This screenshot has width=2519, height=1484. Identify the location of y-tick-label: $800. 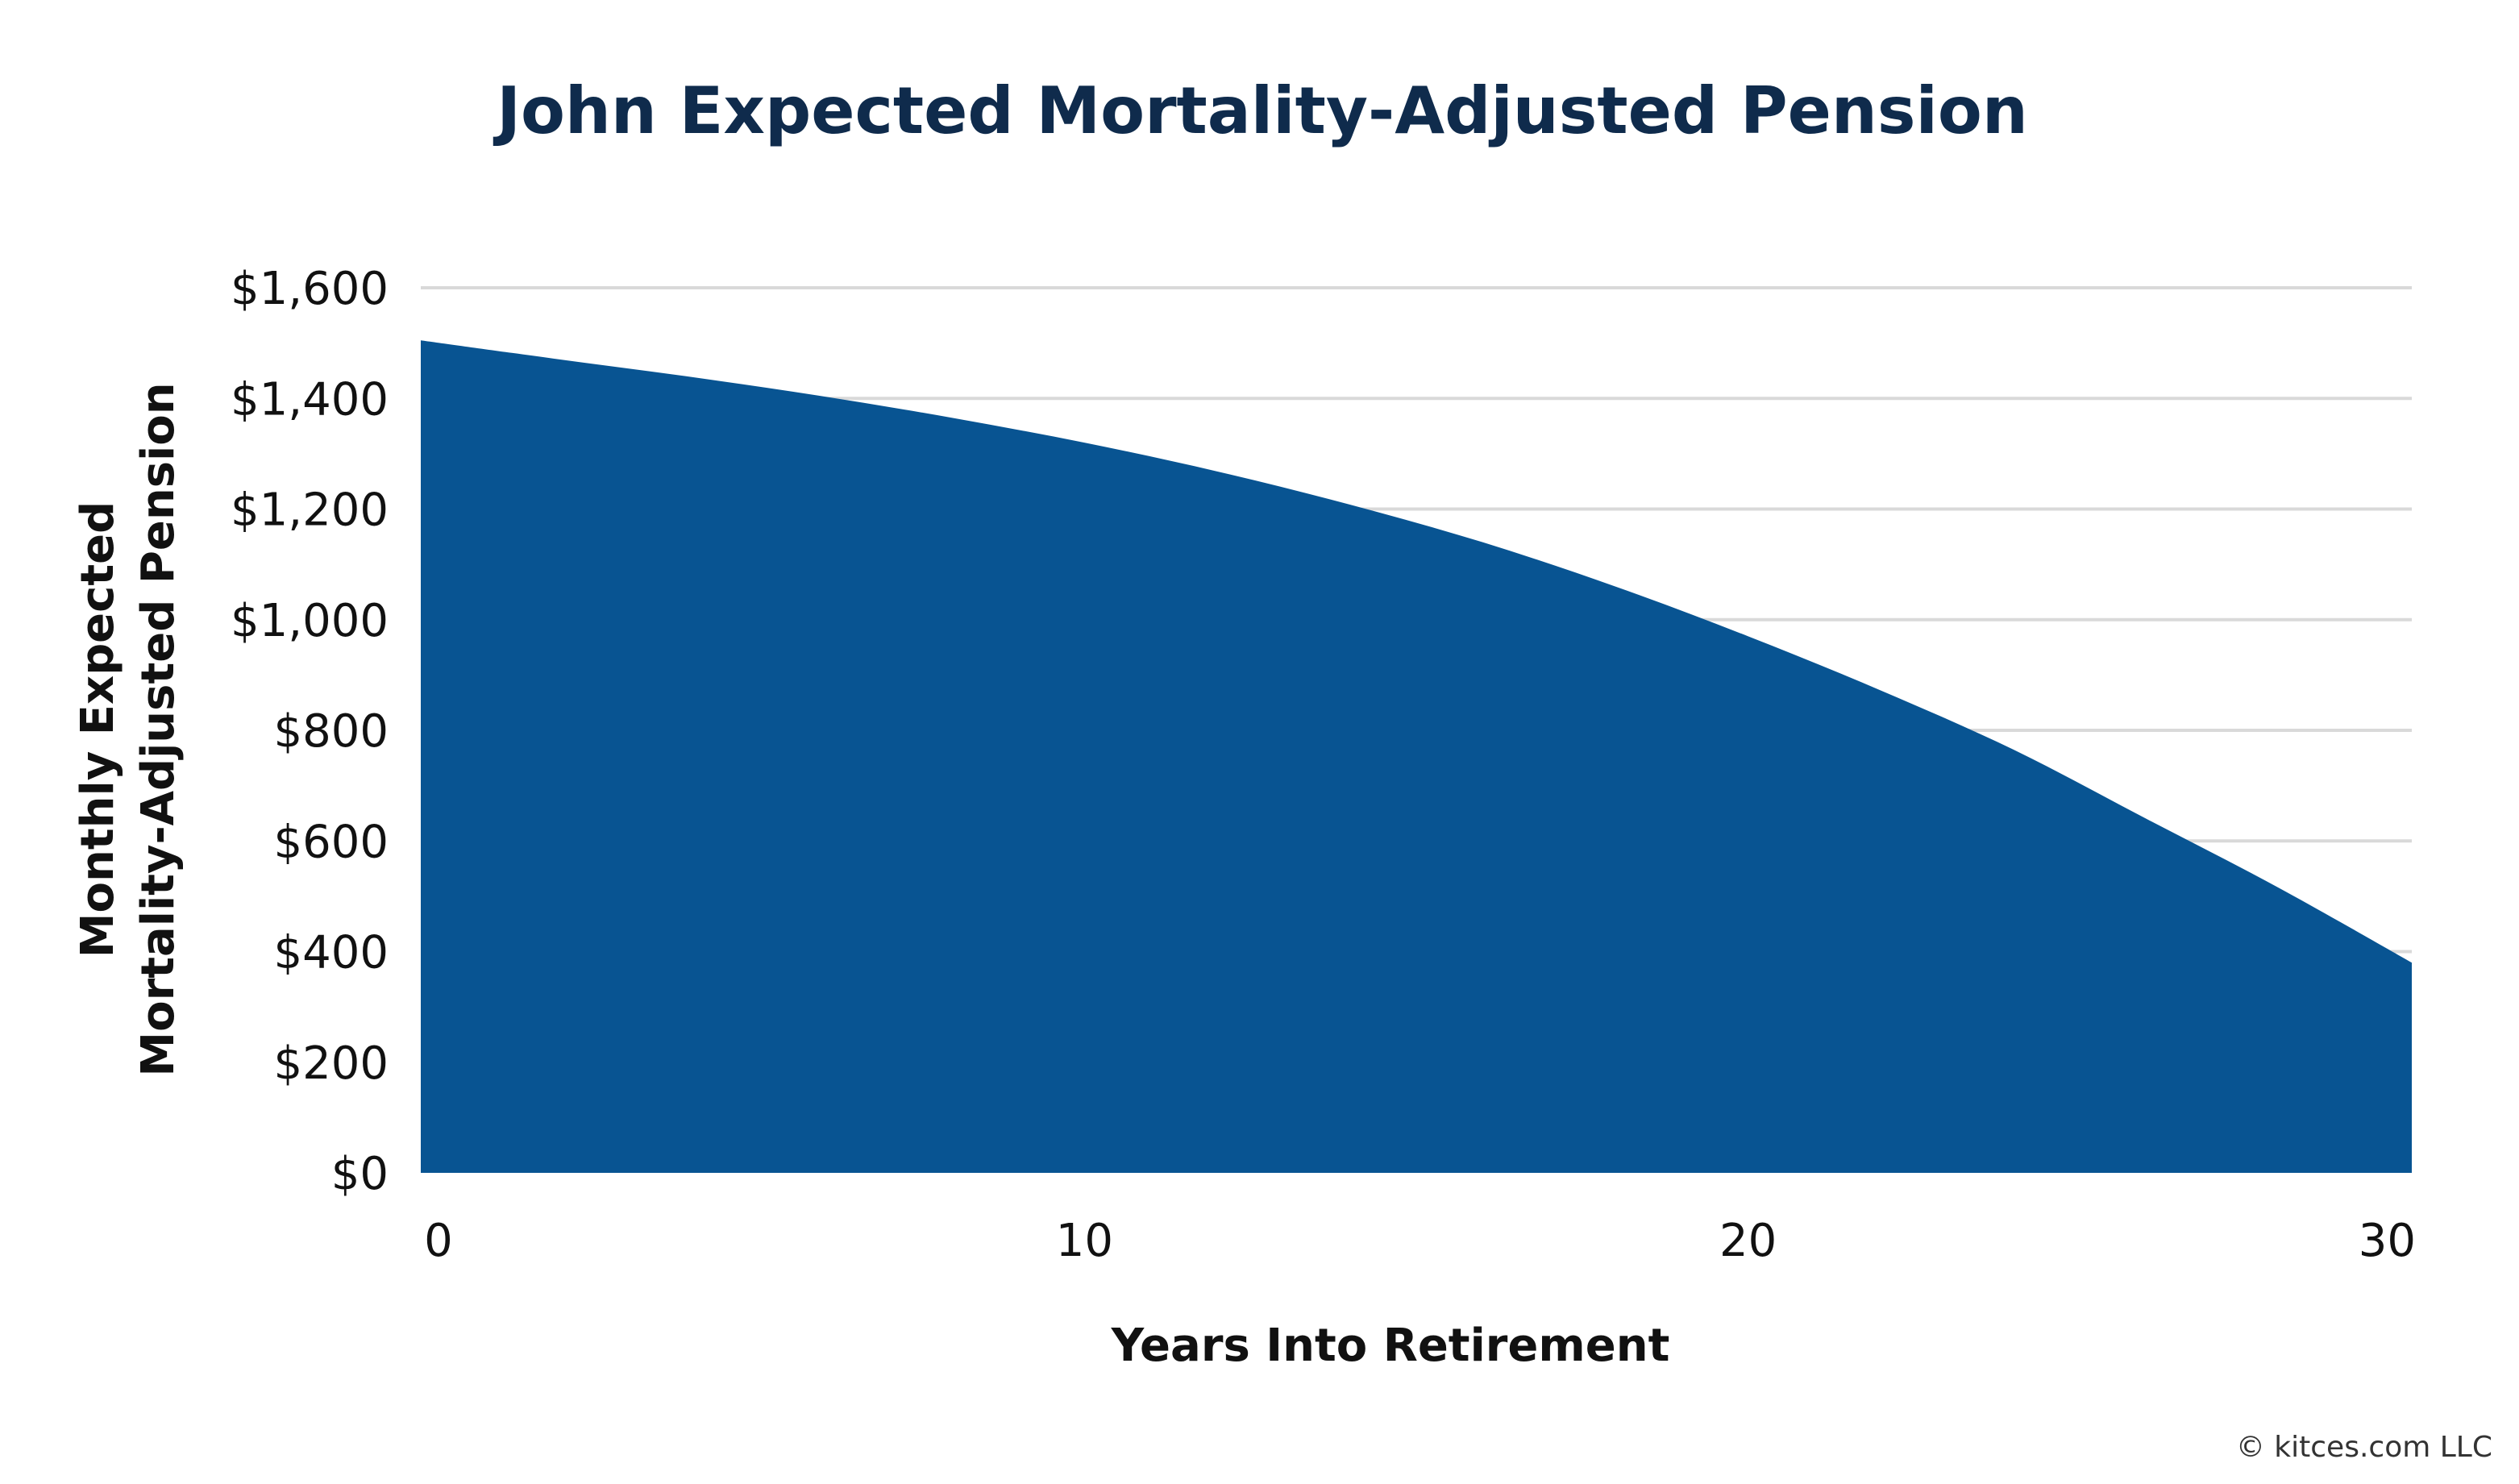
(331, 731).